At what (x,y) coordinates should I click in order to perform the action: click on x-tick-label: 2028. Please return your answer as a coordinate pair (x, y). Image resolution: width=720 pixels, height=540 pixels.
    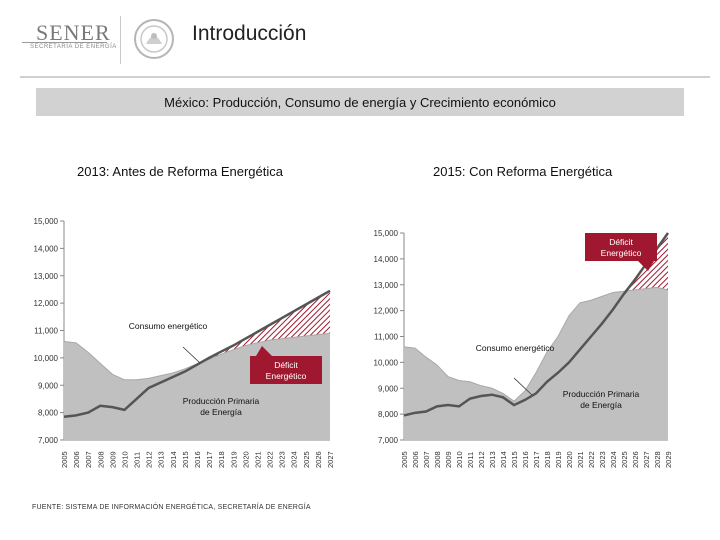
    Looking at the image, I should click on (657, 459).